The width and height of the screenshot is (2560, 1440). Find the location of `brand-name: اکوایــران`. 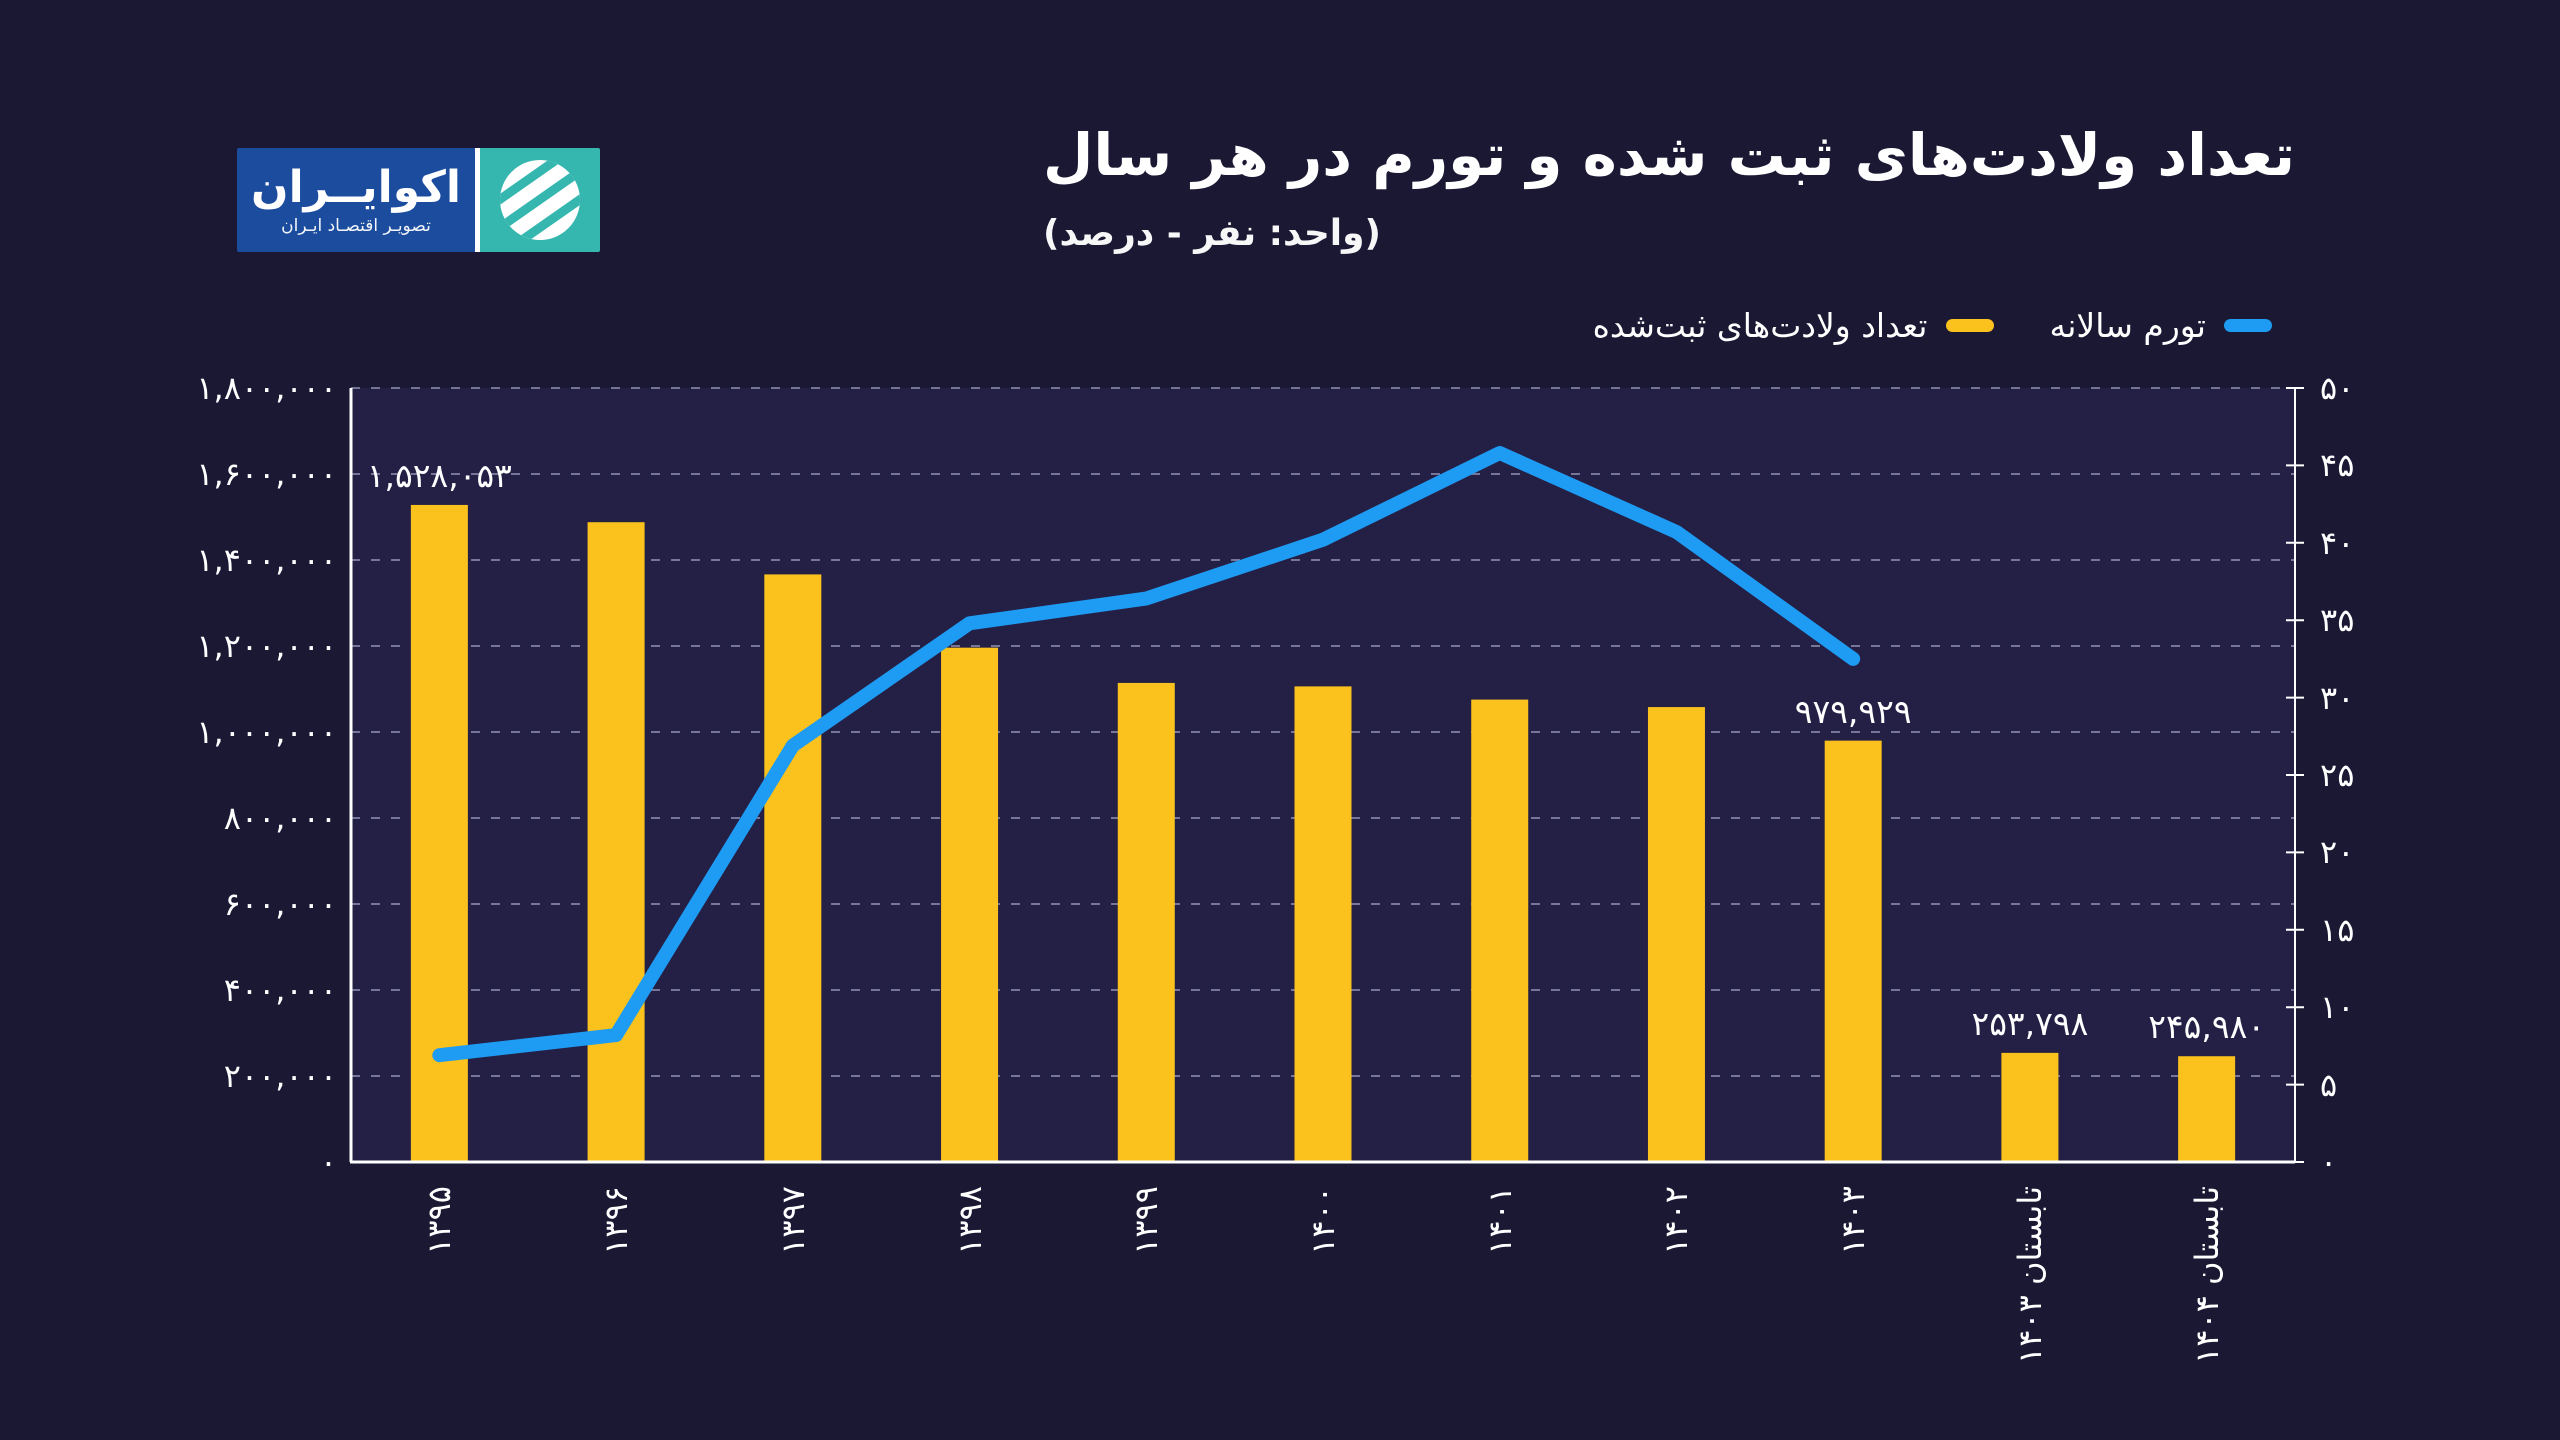

brand-name: اکوایــران is located at coordinates (356, 187).